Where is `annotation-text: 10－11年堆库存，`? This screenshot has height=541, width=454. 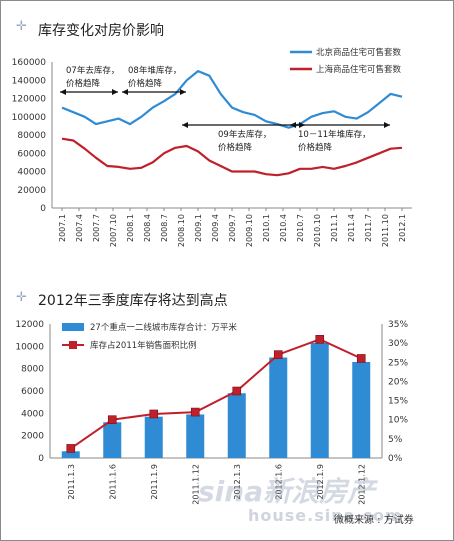 annotation-text: 10－11年堆库存， is located at coordinates (334, 134).